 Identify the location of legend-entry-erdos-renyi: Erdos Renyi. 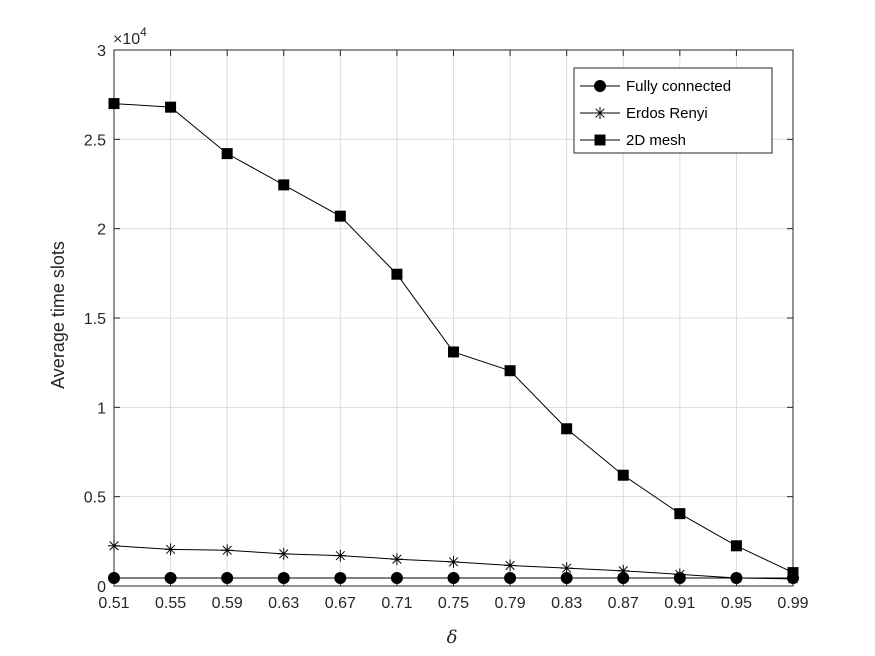
(644, 113).